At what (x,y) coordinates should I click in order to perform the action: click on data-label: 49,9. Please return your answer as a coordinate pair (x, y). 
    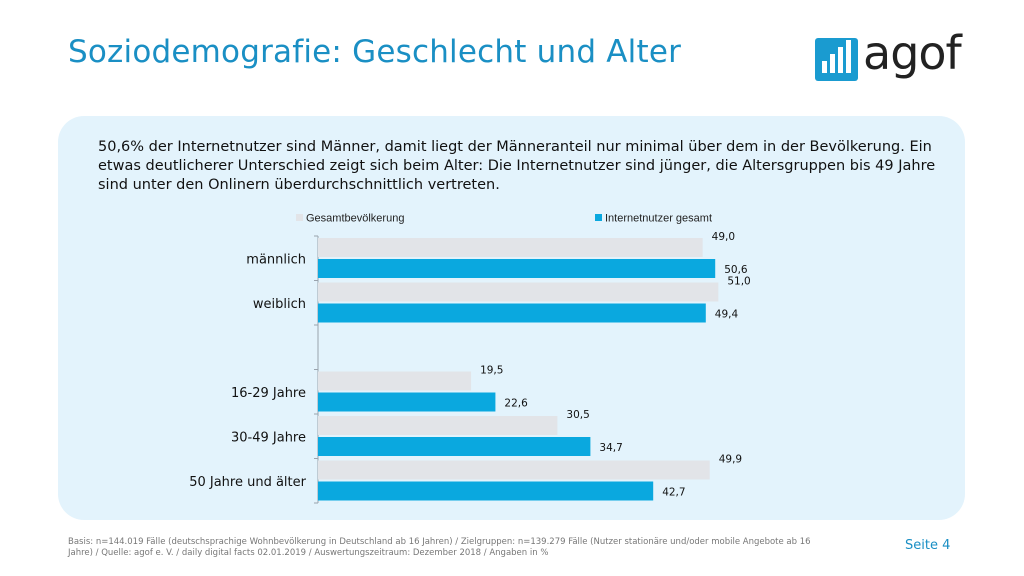
    Looking at the image, I should click on (730, 460).